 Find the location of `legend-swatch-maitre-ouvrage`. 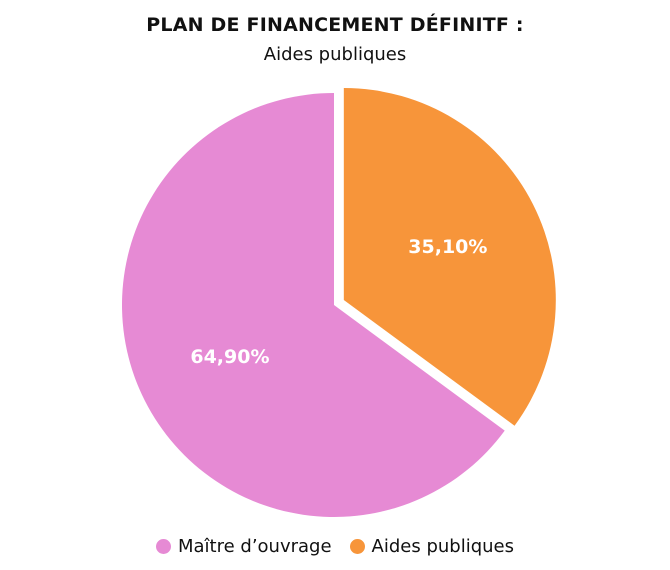

legend-swatch-maitre-ouvrage is located at coordinates (163, 546).